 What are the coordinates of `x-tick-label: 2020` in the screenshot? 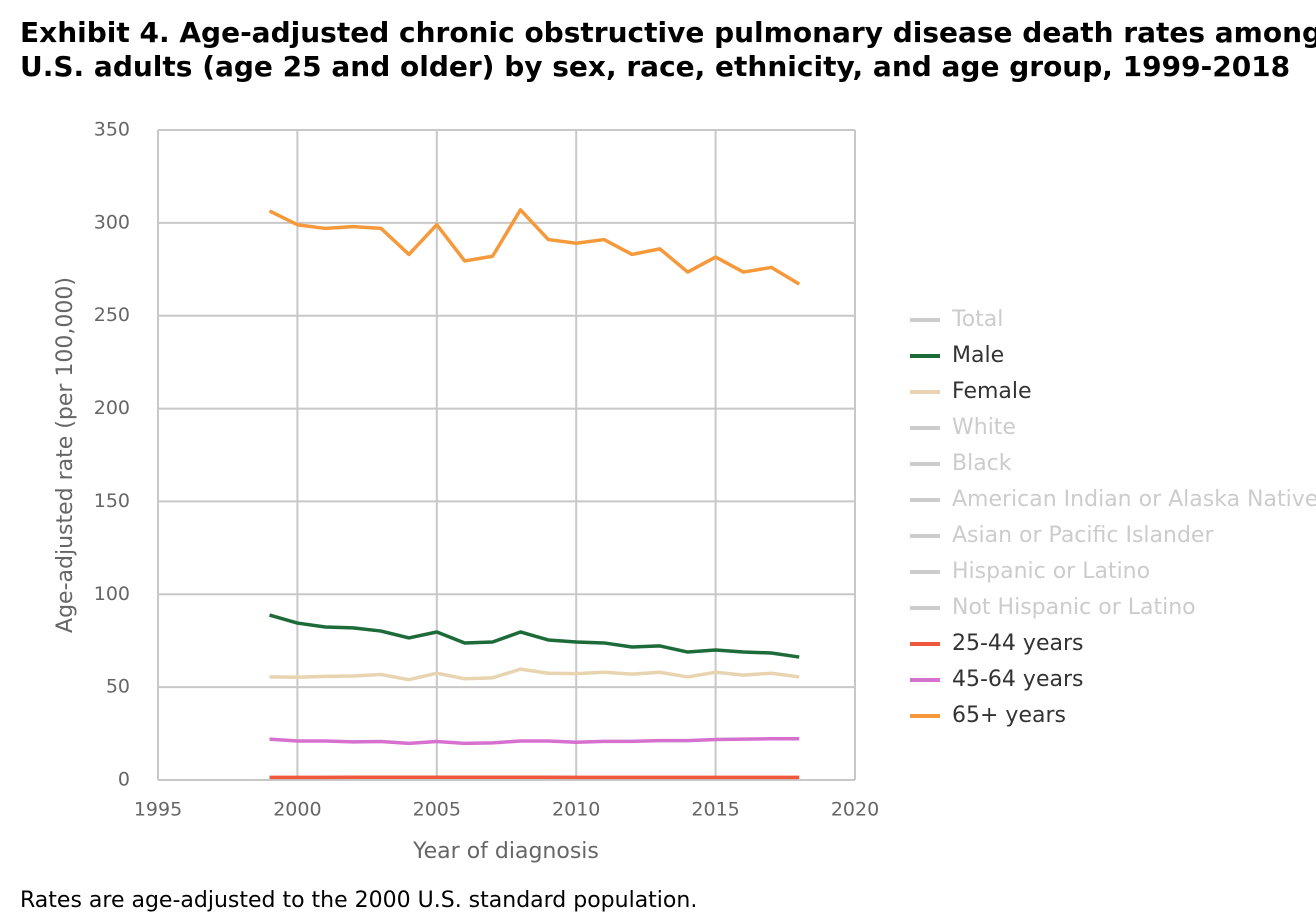 It's located at (855, 810).